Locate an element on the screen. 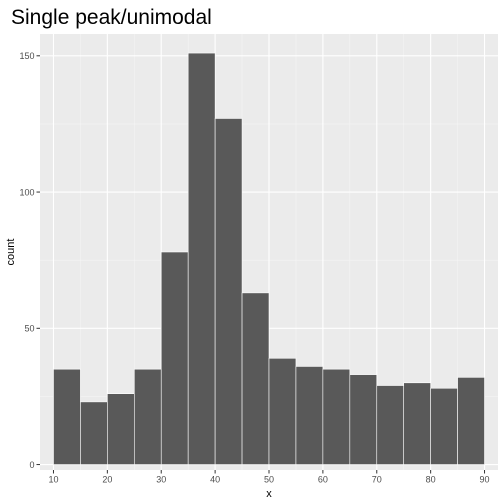  chart-title: Single peak/unimodal is located at coordinates (111, 17).